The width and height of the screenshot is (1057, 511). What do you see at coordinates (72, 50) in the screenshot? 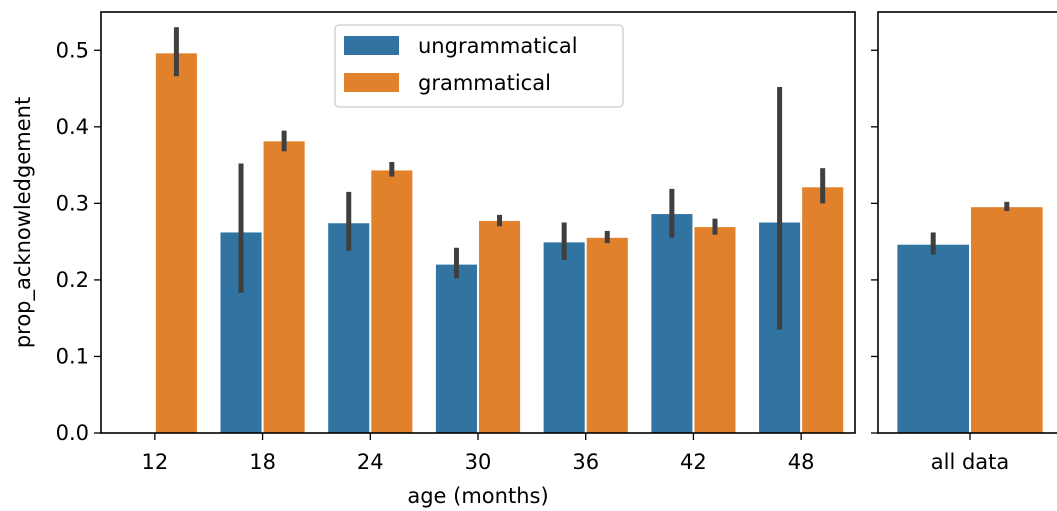
I see `y-tick-label: 0.5` at bounding box center [72, 50].